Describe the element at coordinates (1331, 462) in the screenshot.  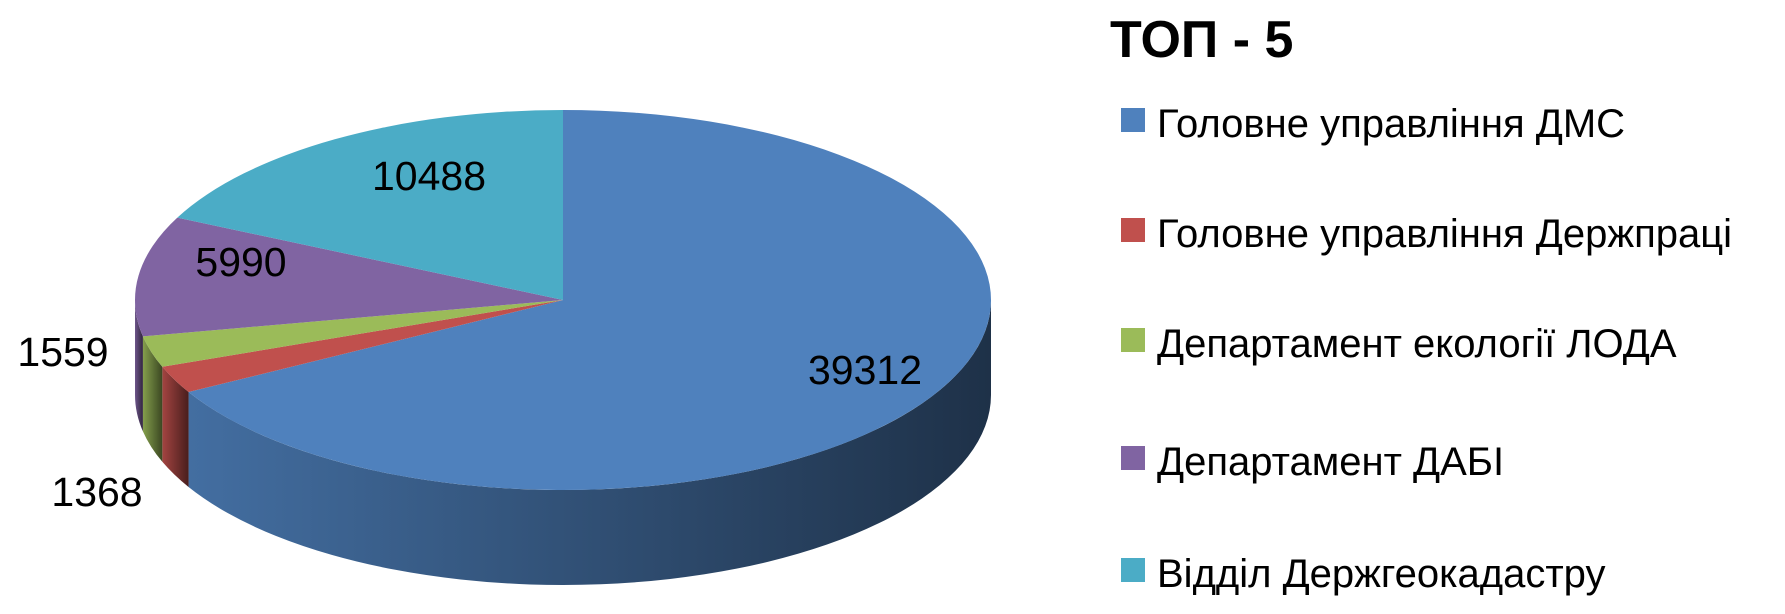
I see `legend-label: Департамент ДАБІ` at that location.